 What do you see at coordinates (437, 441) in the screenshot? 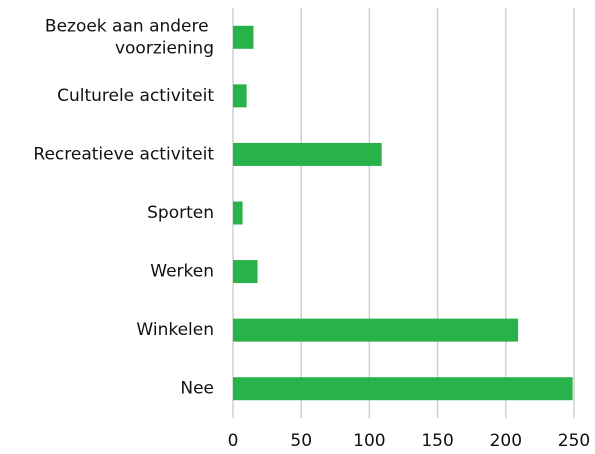
I see `x-tick-label: 150` at bounding box center [437, 441].